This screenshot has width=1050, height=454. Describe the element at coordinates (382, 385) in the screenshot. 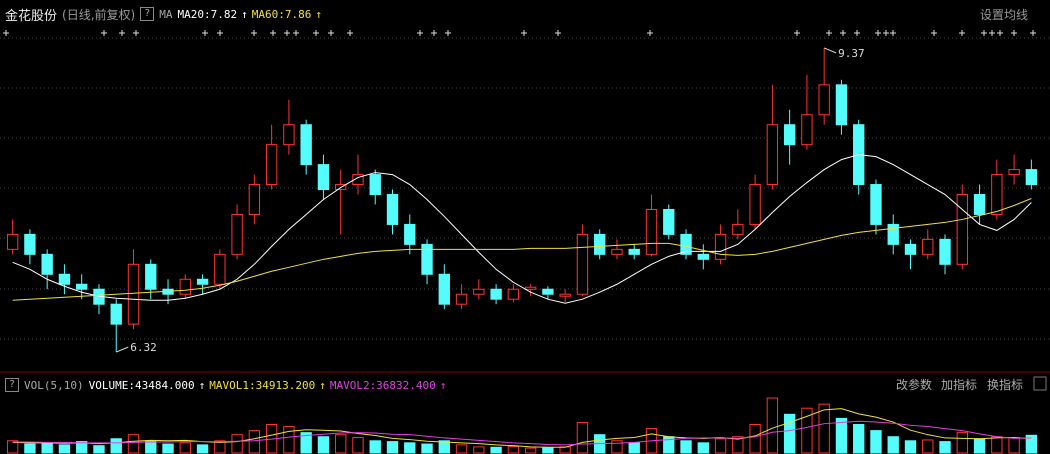

I see `legend-entry: MAVOL2:36832.400` at that location.